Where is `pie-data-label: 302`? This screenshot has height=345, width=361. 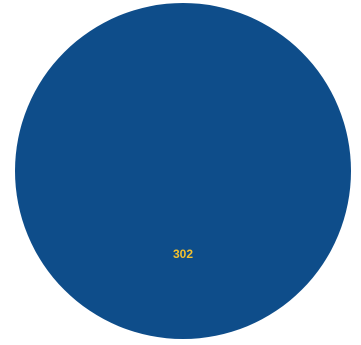
pie-data-label: 302 is located at coordinates (183, 254).